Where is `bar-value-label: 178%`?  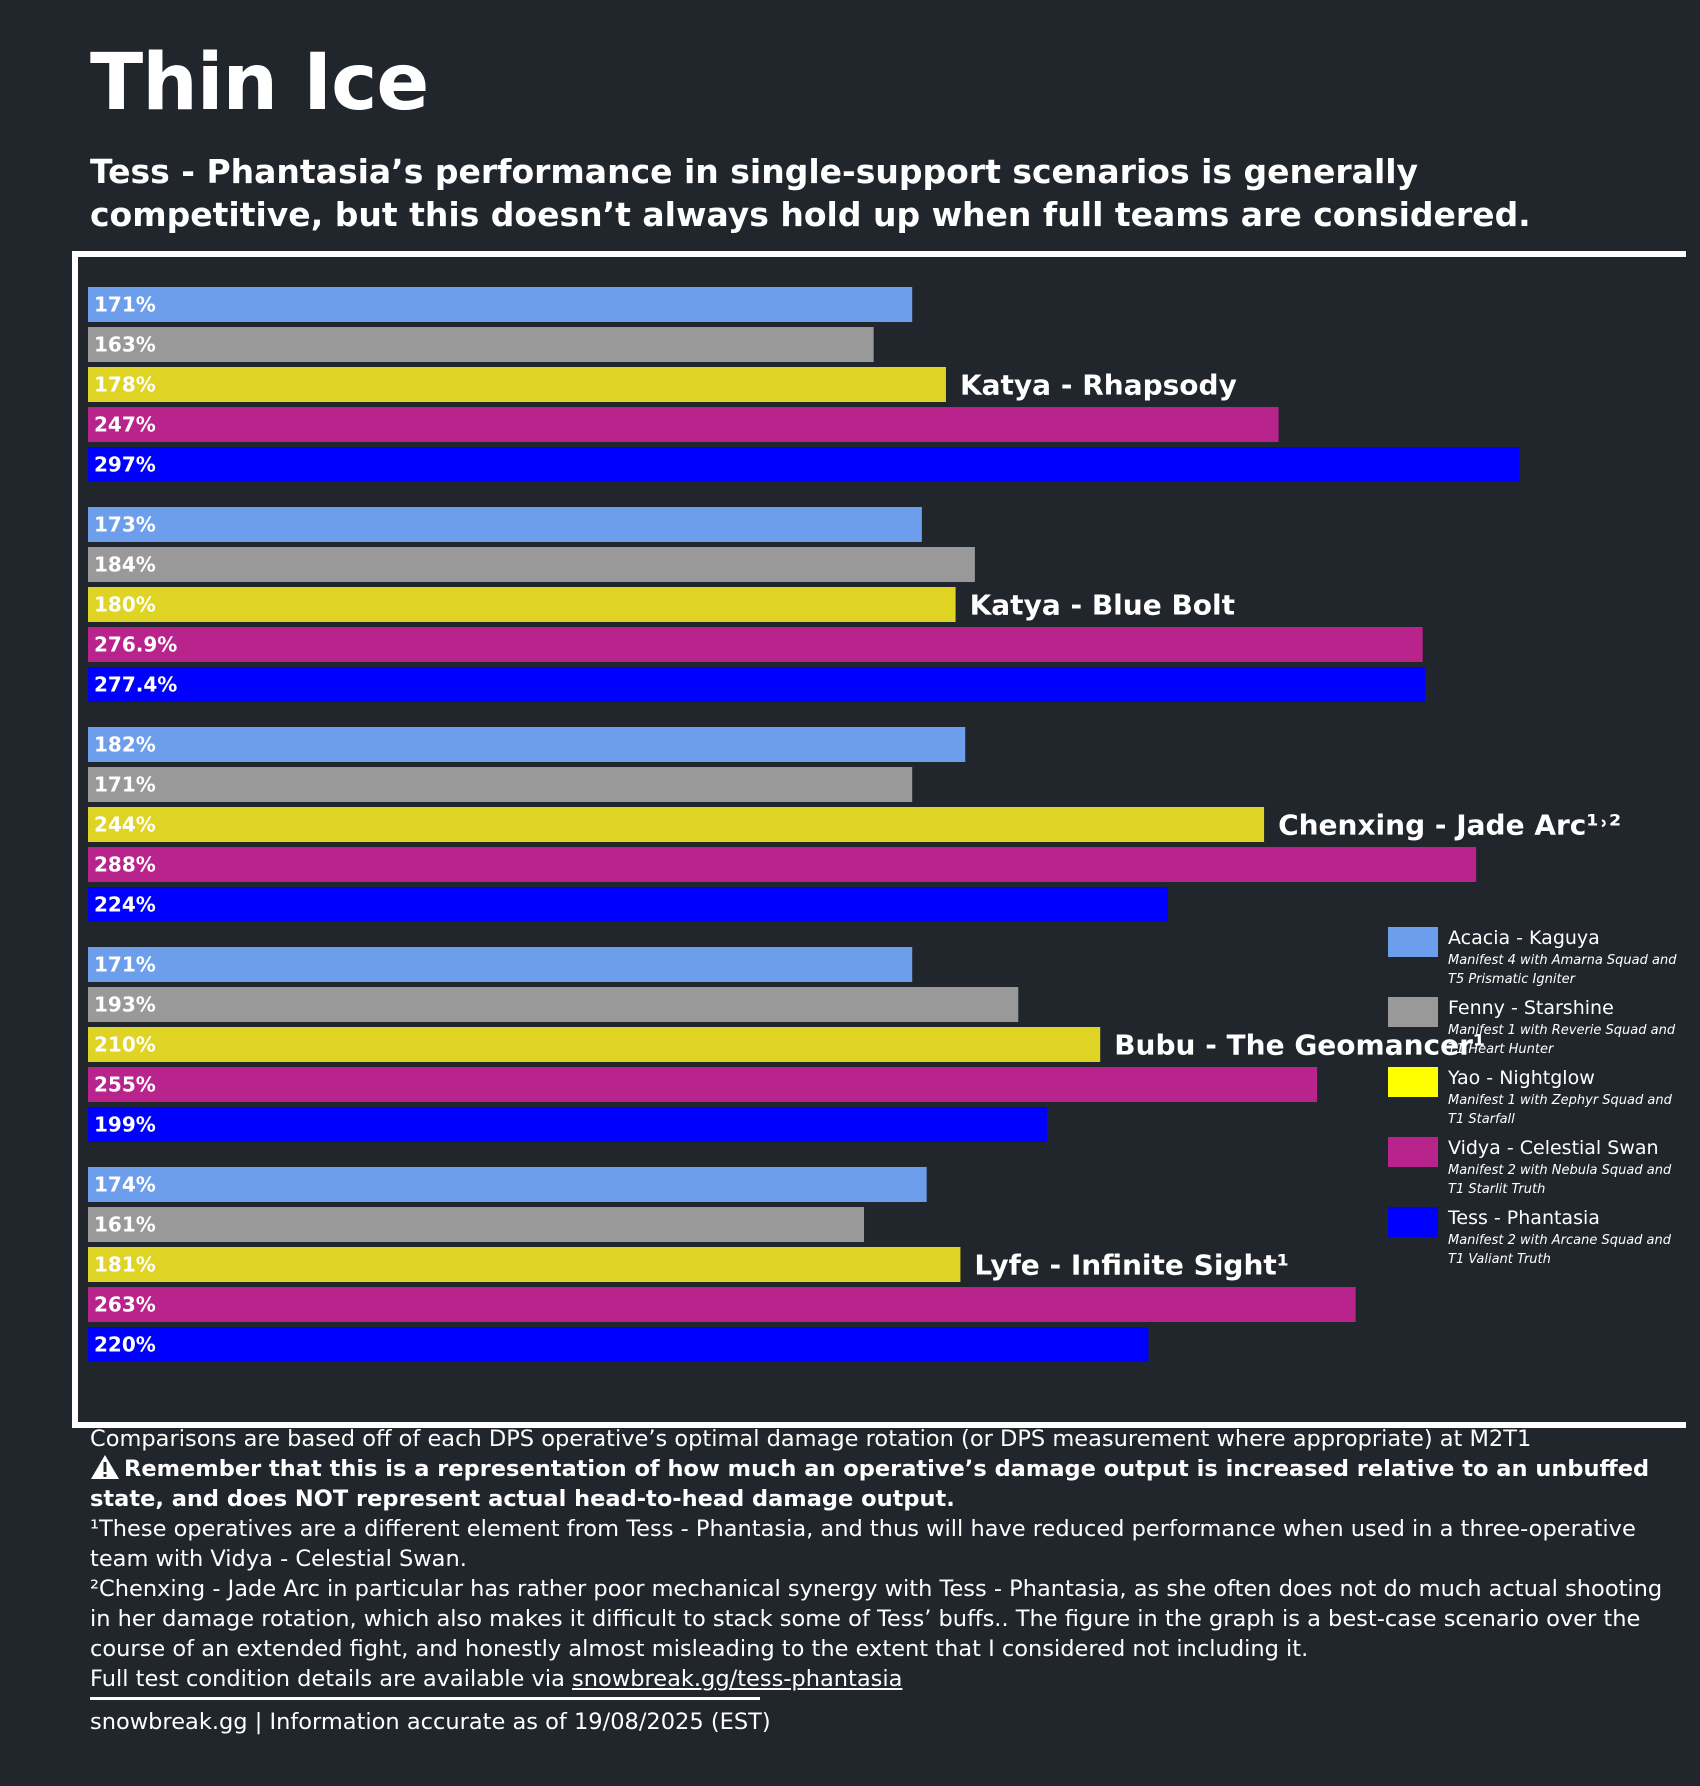
bar-value-label: 178% is located at coordinates (125, 385).